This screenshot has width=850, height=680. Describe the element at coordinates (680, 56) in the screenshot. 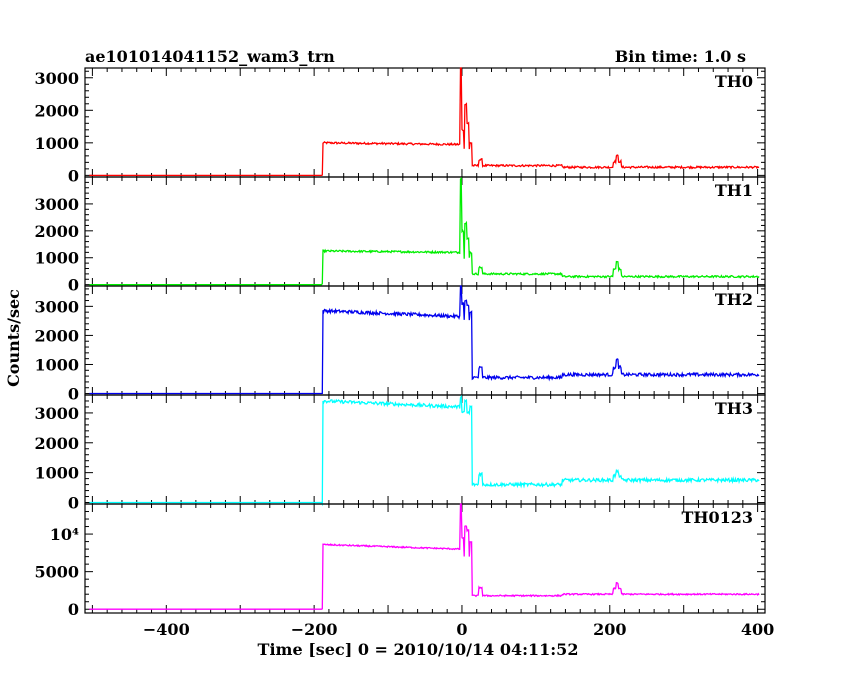

I see `chart-title-bin-time: Bin time: 1.0 s` at that location.